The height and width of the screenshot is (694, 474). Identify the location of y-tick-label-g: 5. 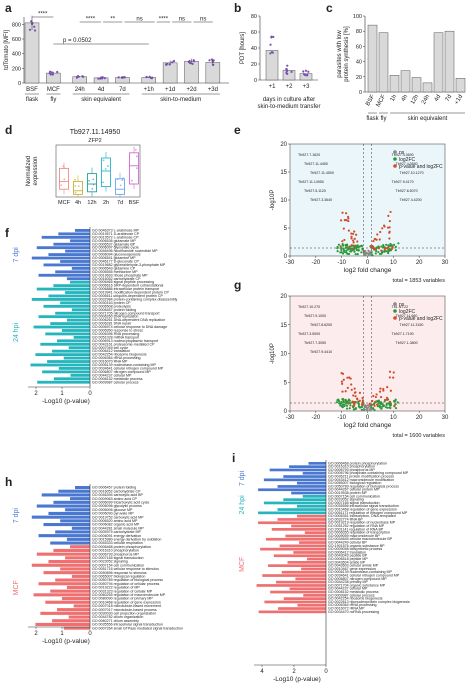
(286, 383).